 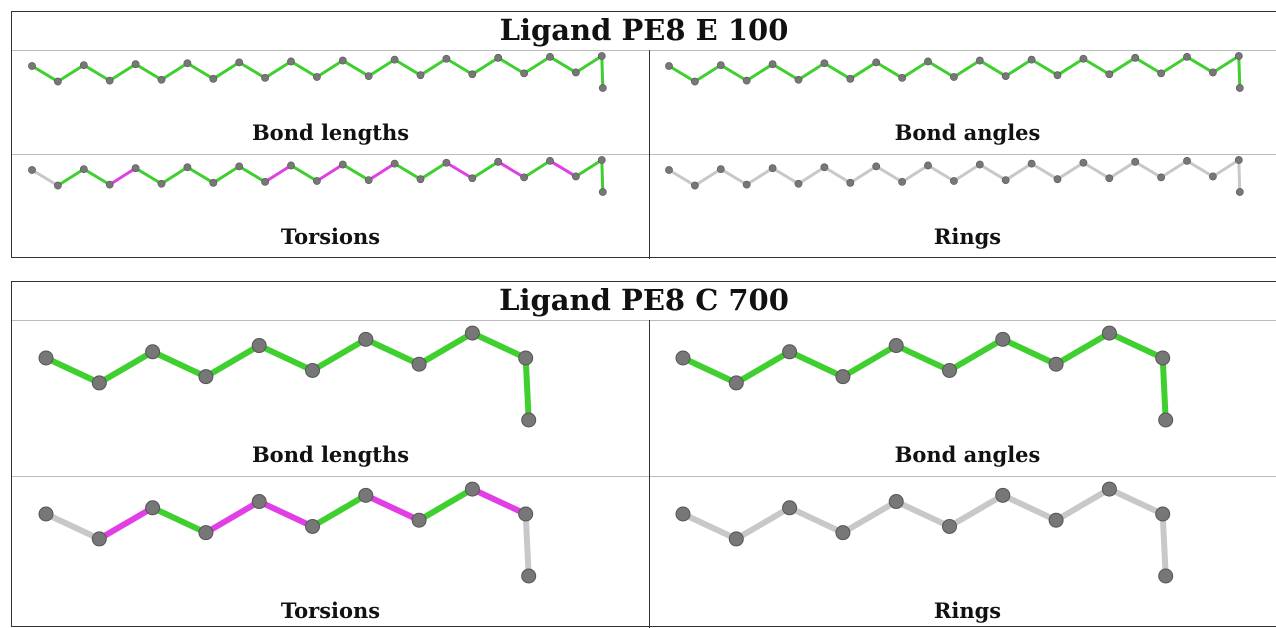 I want to click on cell-label-torsions: Torsions, so click(x=330, y=236).